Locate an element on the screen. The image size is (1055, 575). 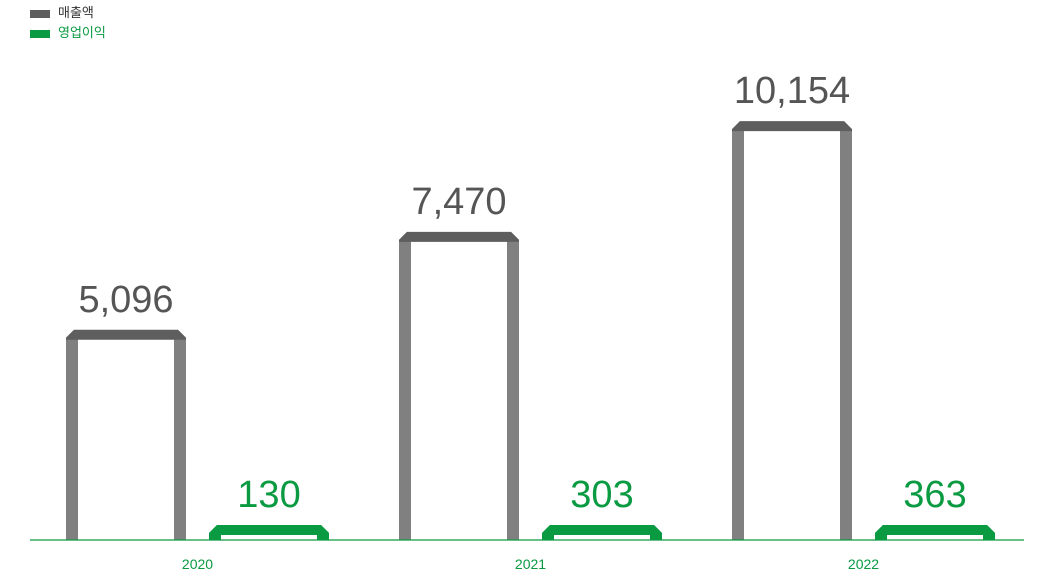
value-label-revenue-2022: 10,154 is located at coordinates (792, 91).